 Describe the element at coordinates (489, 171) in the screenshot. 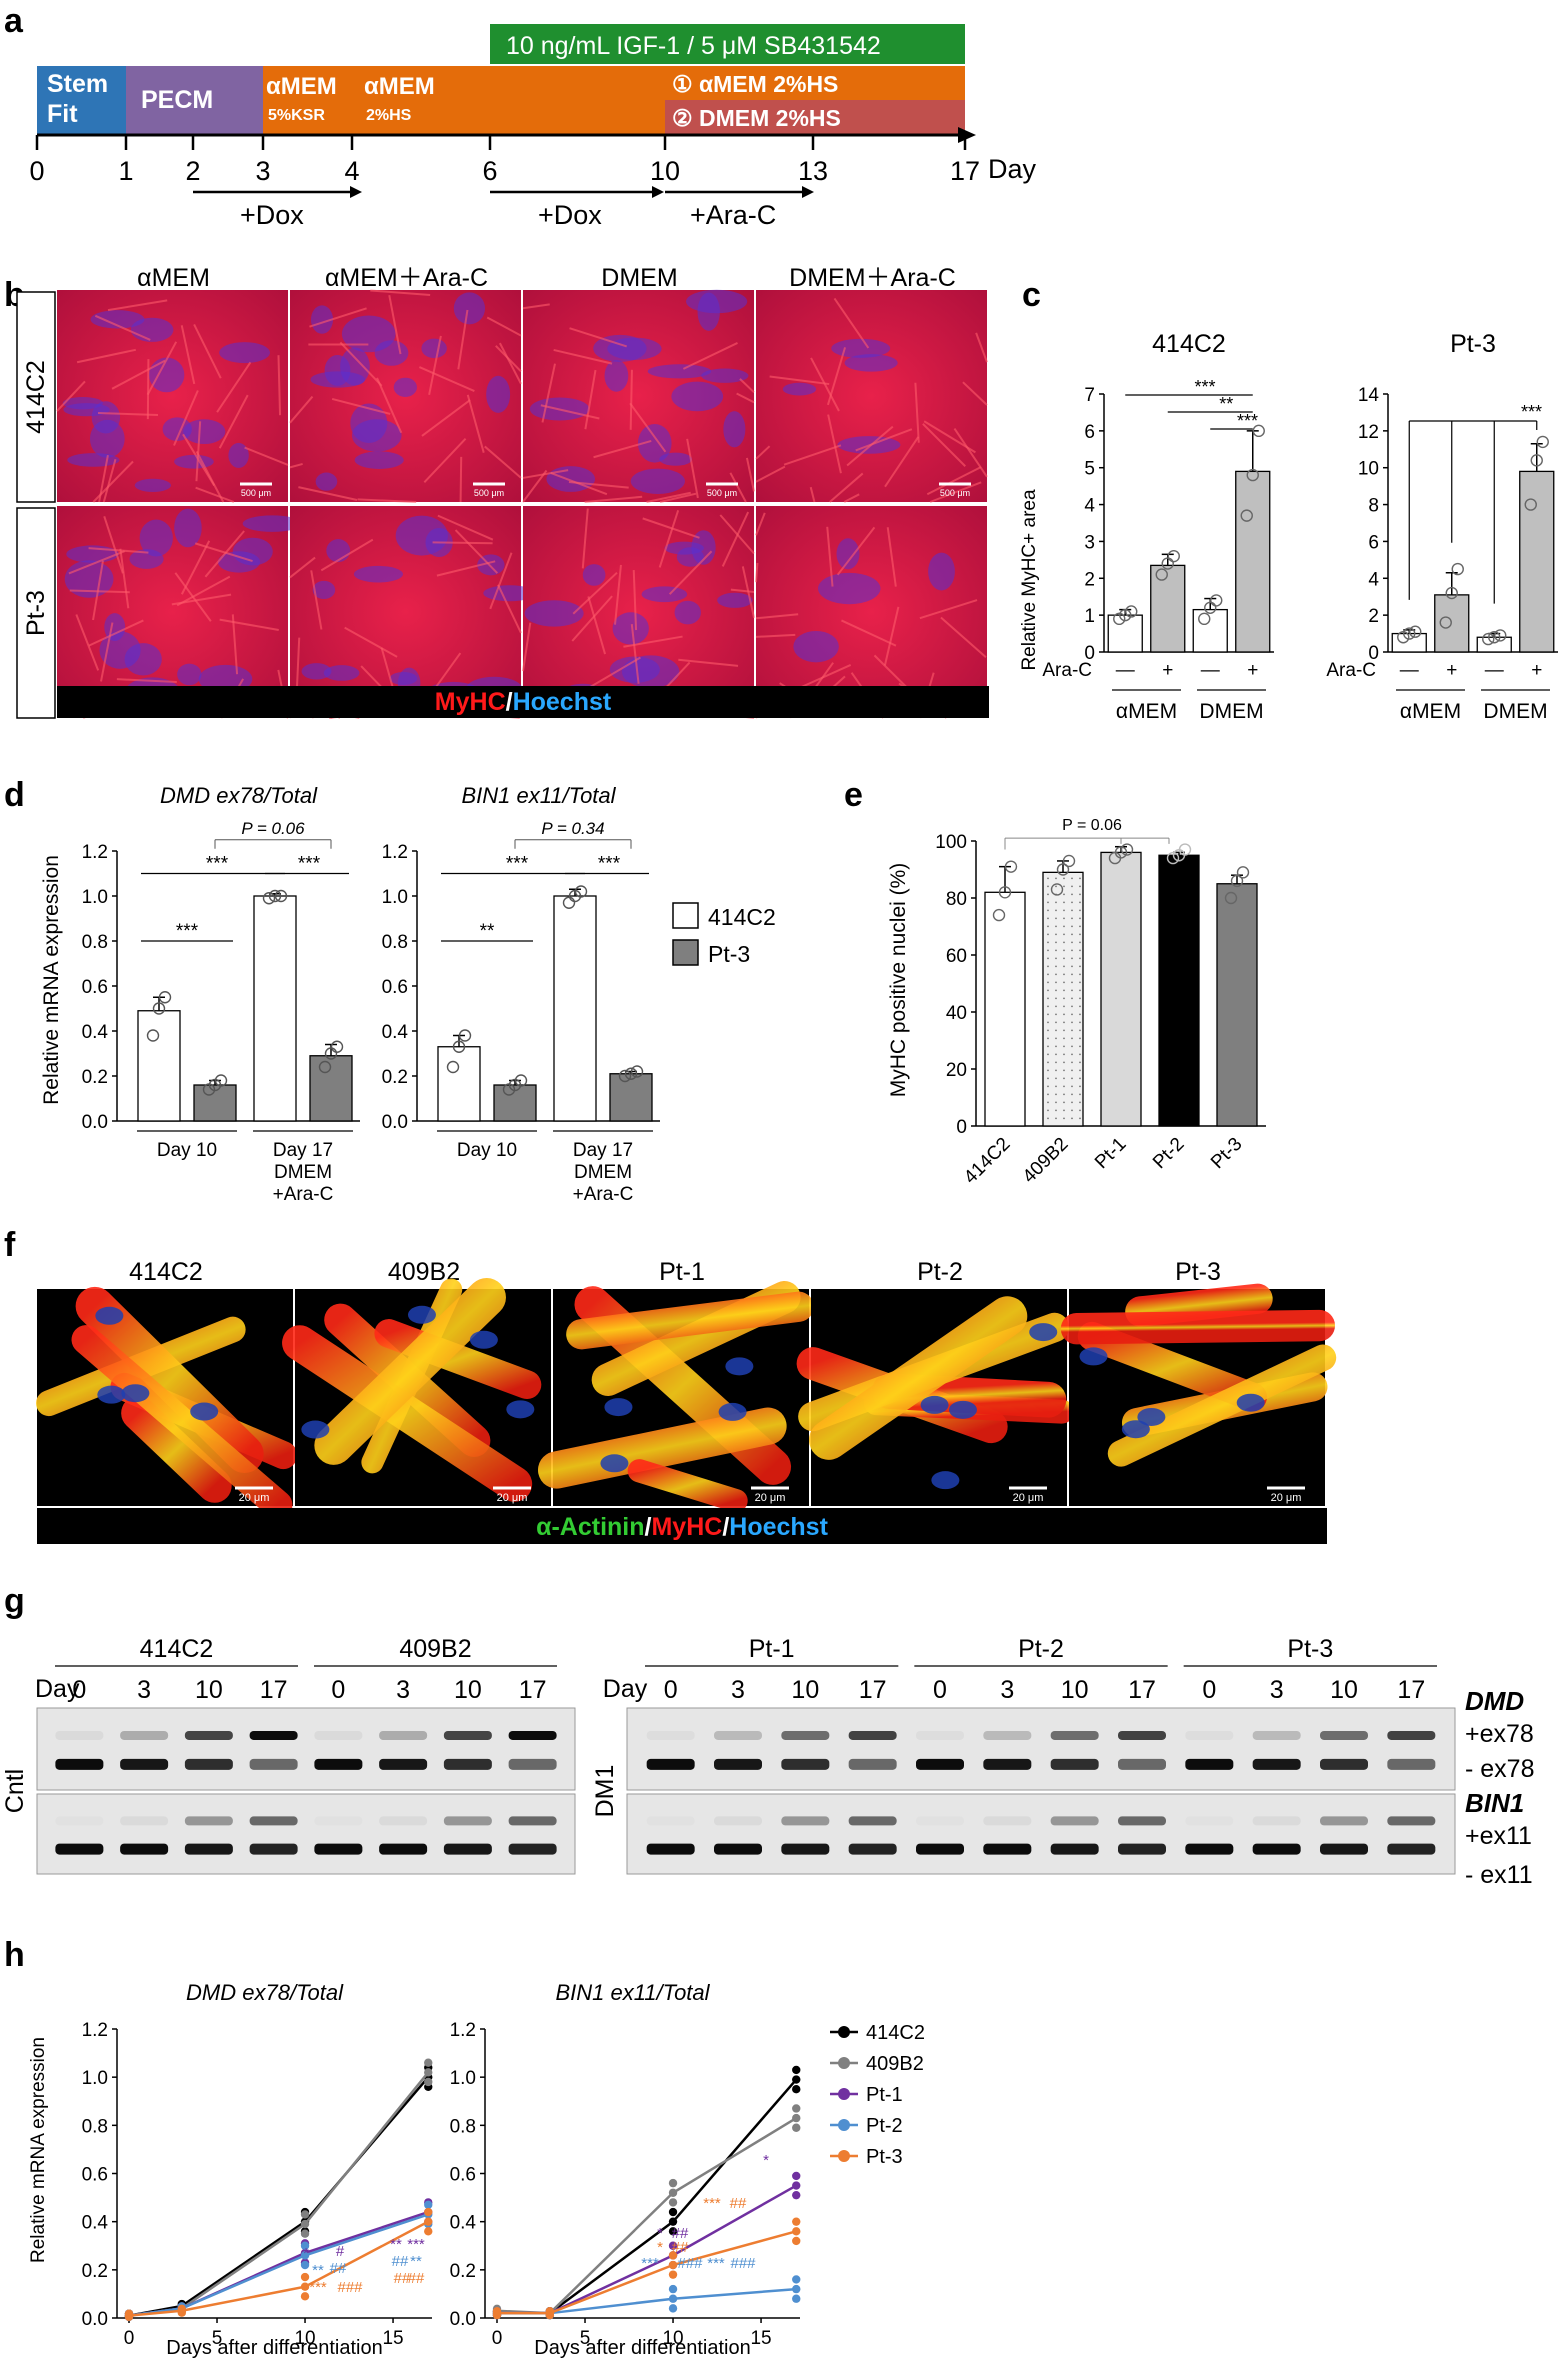

I see `timeline-tick-label: 6` at that location.